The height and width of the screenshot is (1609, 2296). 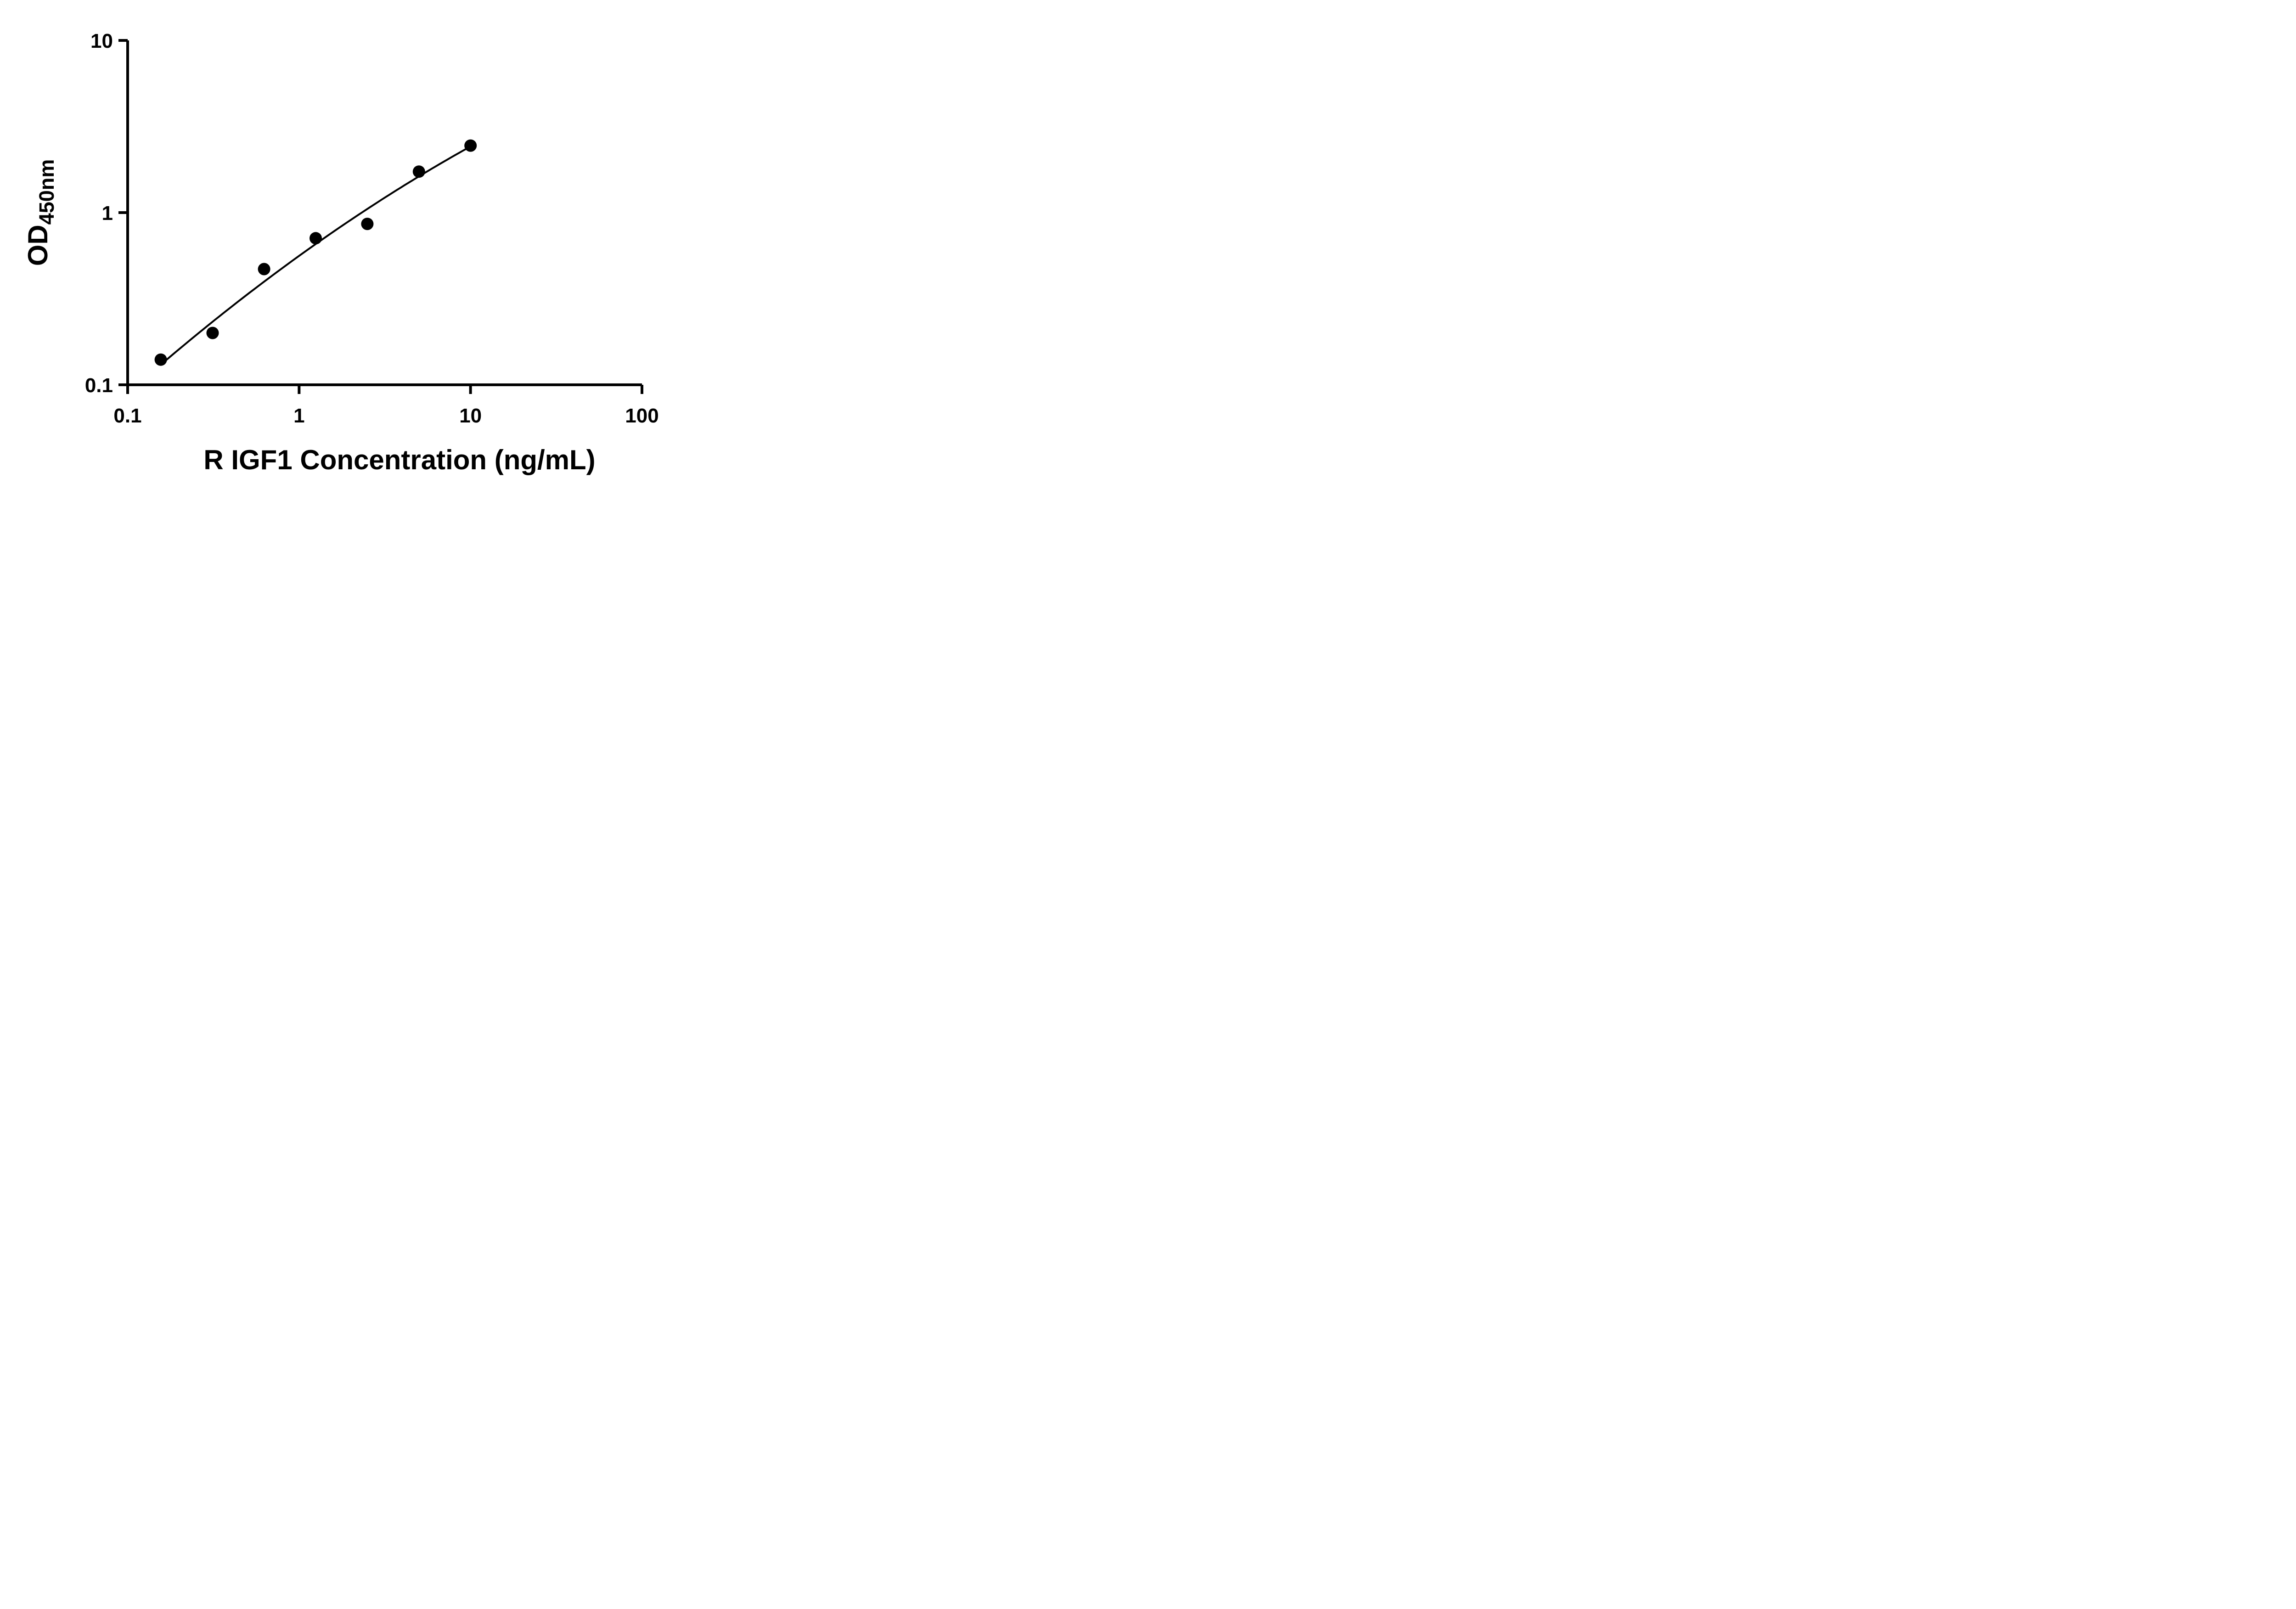 I want to click on x-tick-label: 10, so click(x=470, y=416).